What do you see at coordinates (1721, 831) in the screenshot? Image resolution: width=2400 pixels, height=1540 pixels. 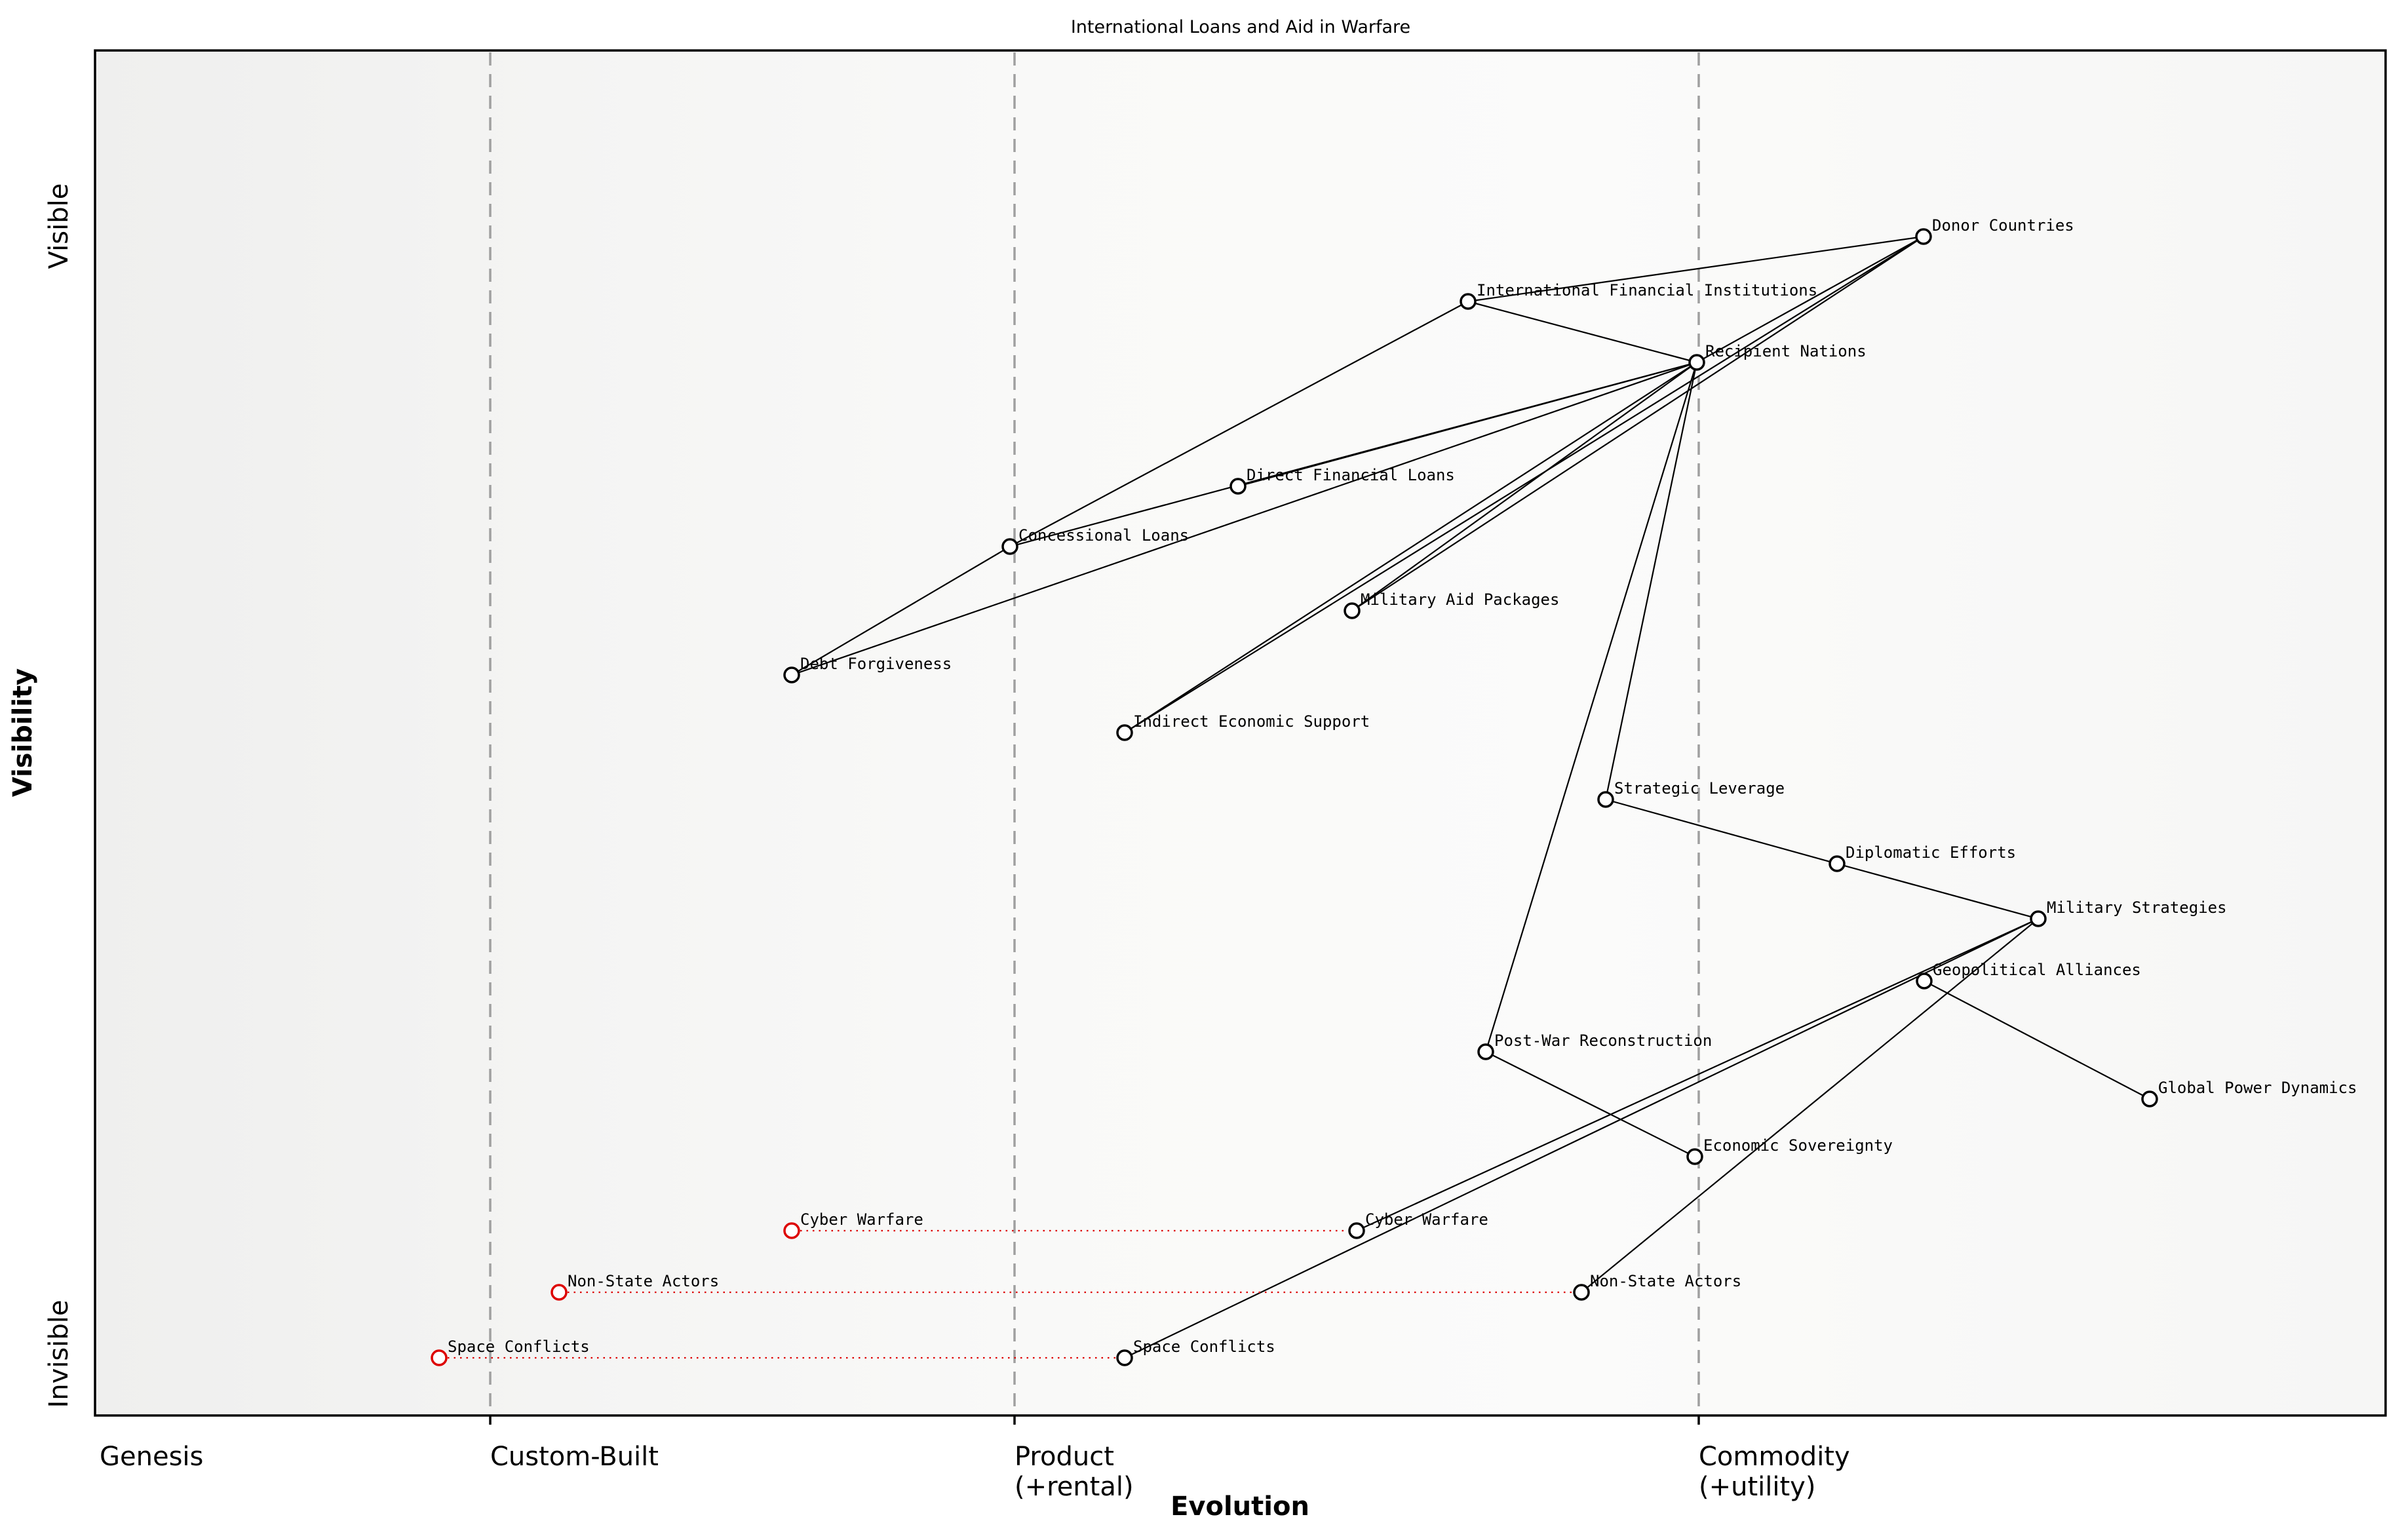 I see `edge-strategic-leverage--diplomatic-efforts` at bounding box center [1721, 831].